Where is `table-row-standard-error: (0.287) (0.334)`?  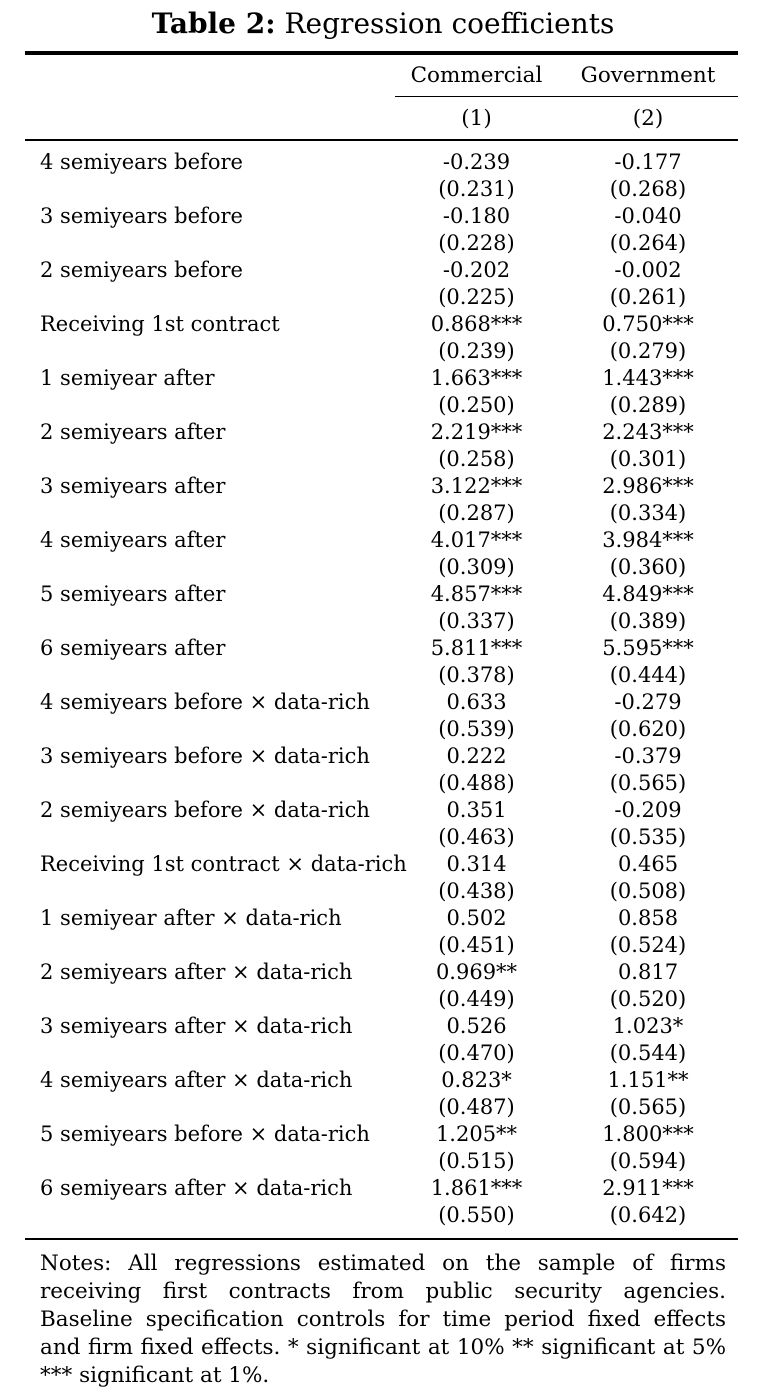 table-row-standard-error: (0.287) (0.334) is located at coordinates (381, 513).